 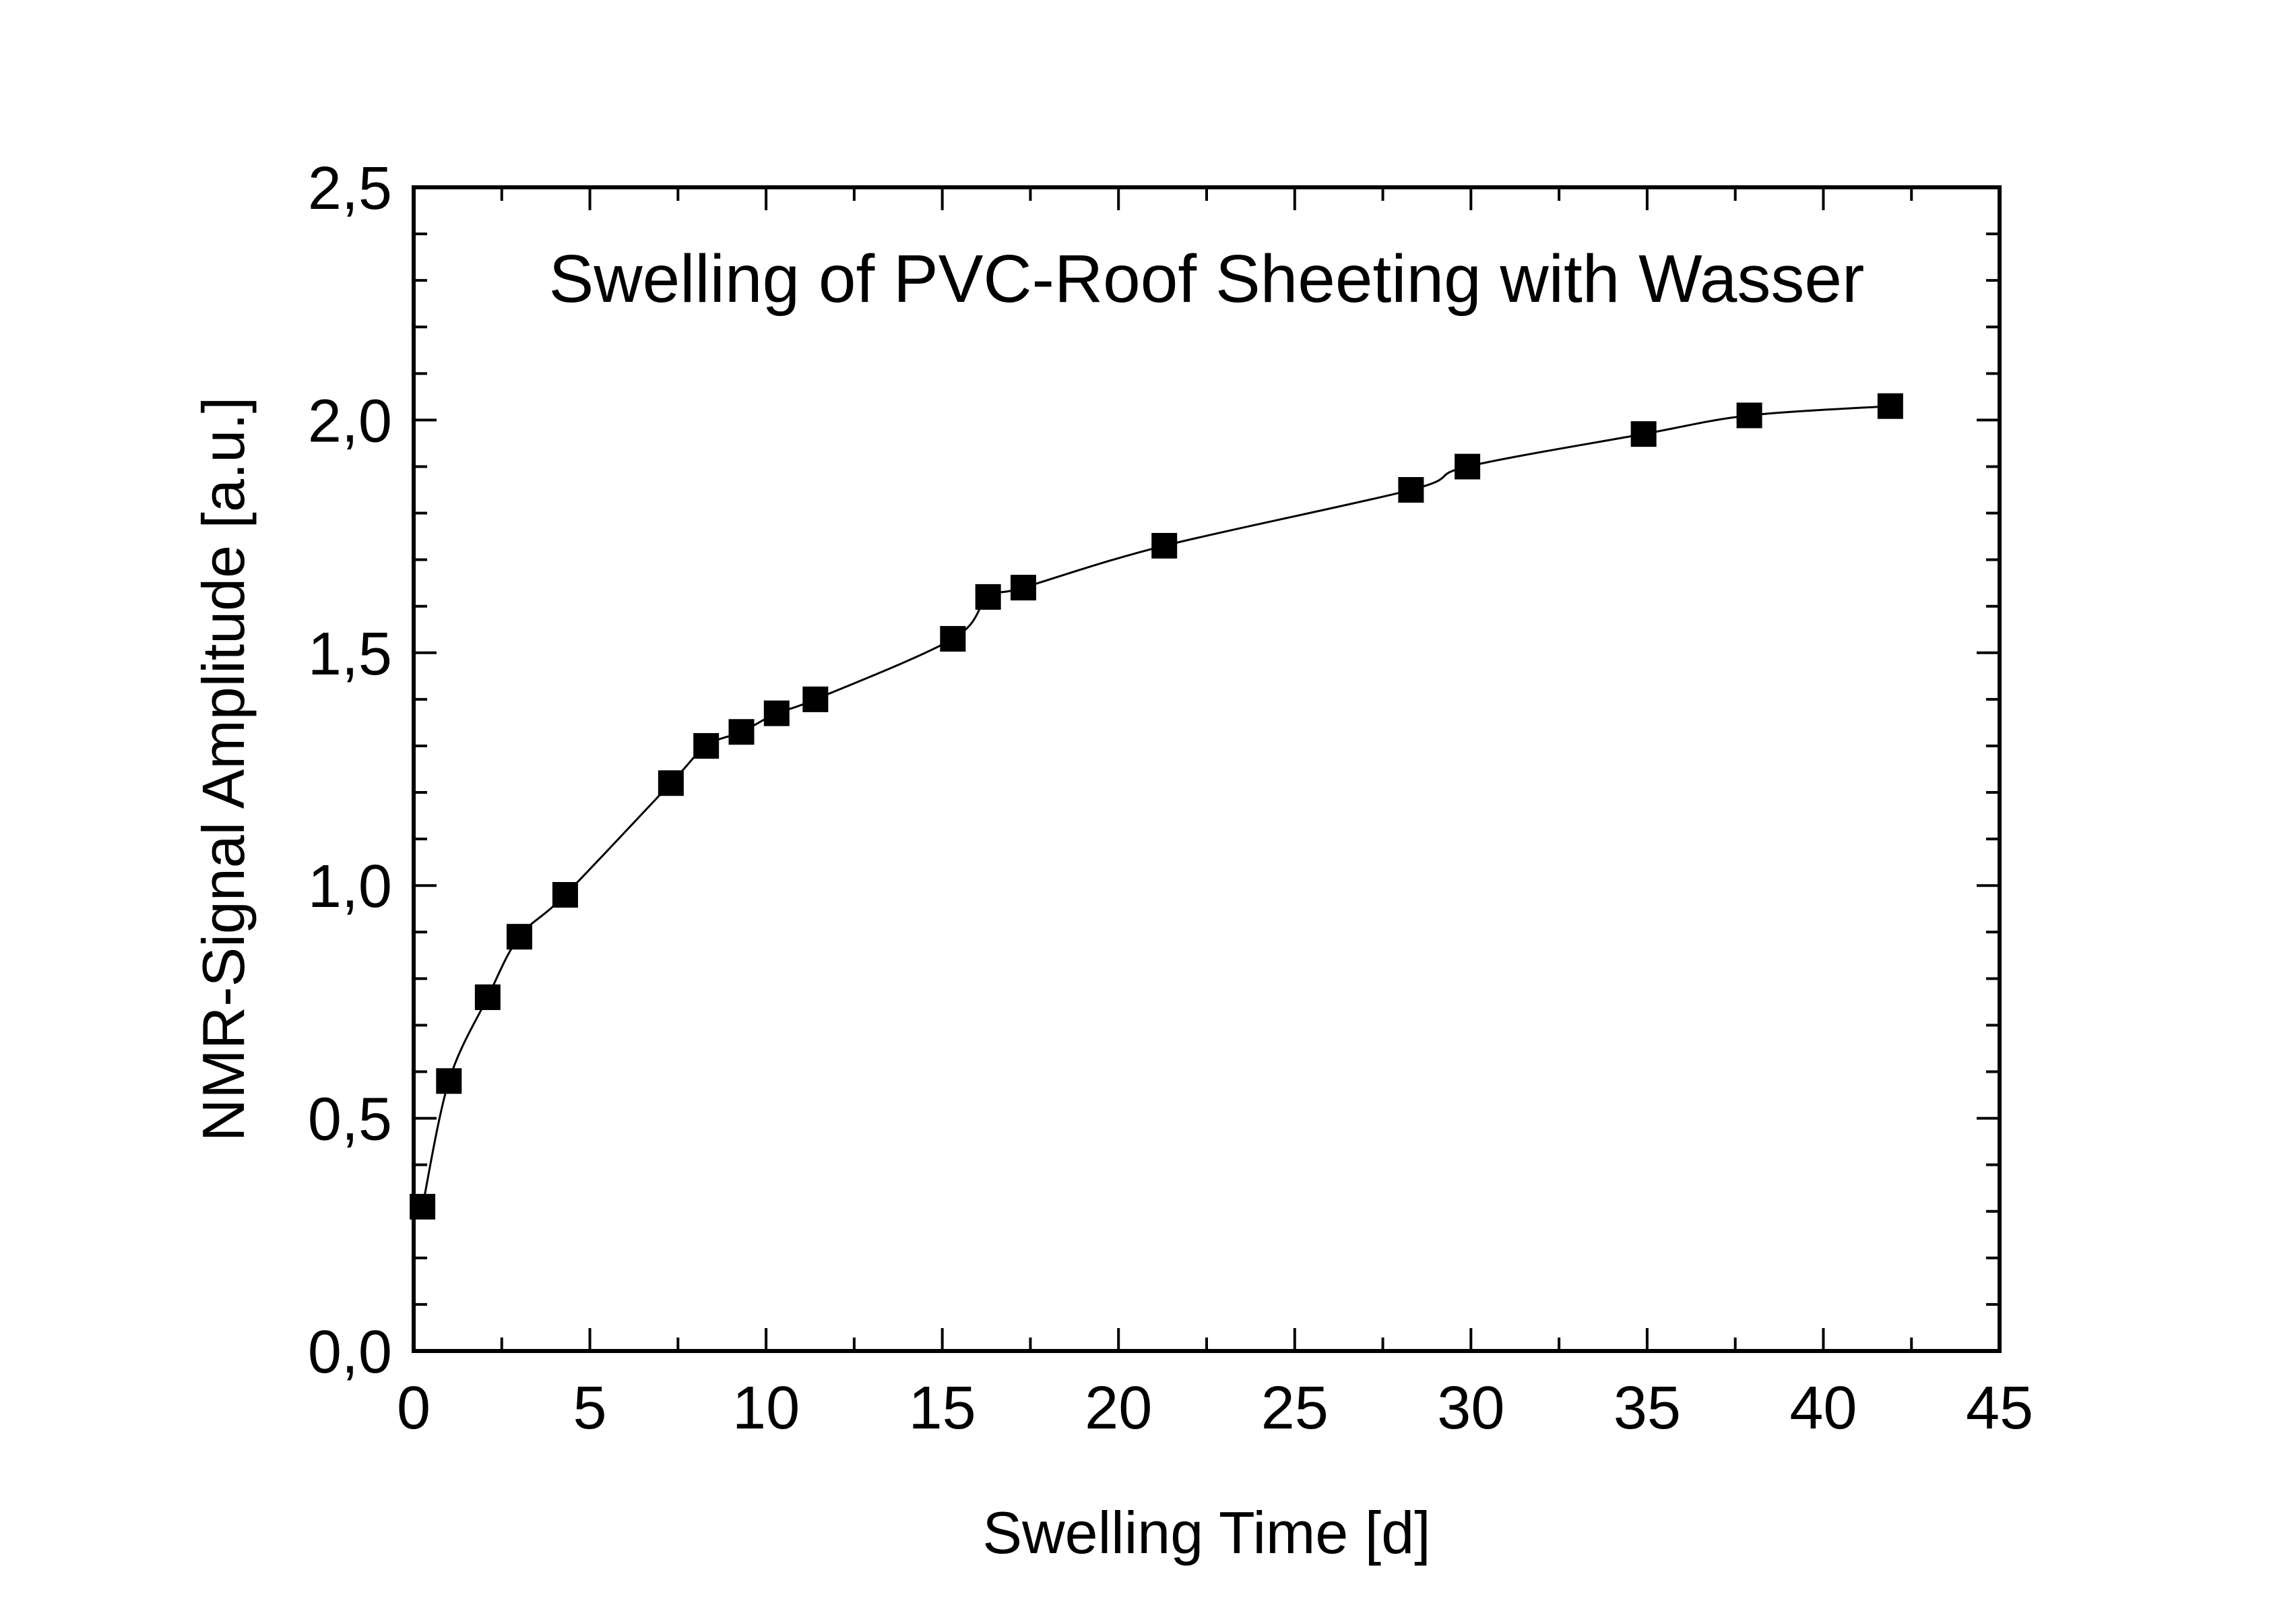 I want to click on y-axis-title: NMR-Signal Amplitude [a.u.], so click(x=223, y=769).